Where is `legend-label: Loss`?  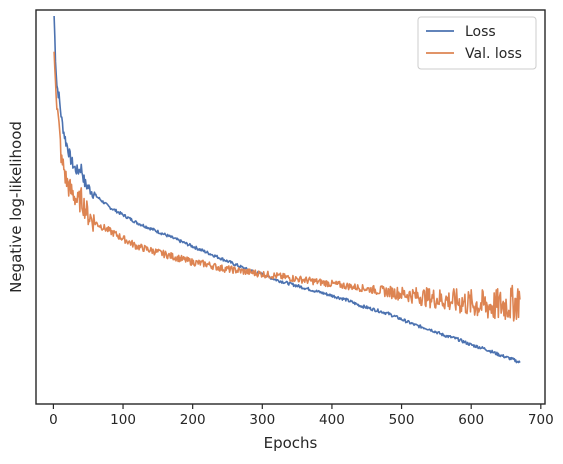 legend-label: Loss is located at coordinates (480, 32).